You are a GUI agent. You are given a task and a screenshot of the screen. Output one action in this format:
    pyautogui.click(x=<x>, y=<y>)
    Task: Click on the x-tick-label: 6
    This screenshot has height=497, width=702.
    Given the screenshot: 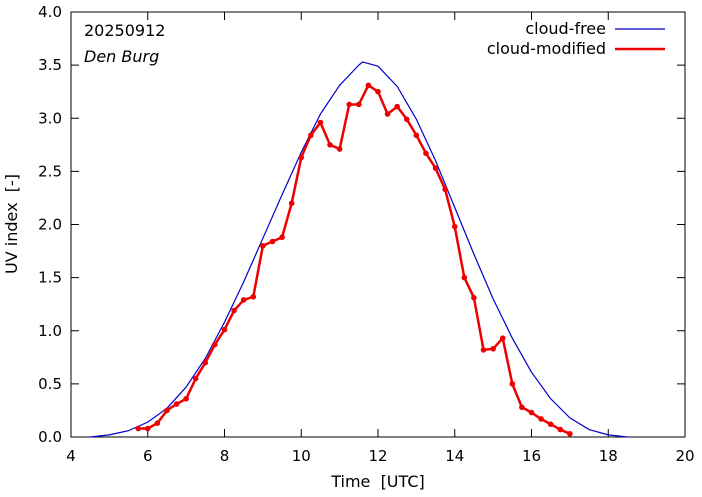 What is the action you would take?
    pyautogui.click(x=148, y=456)
    